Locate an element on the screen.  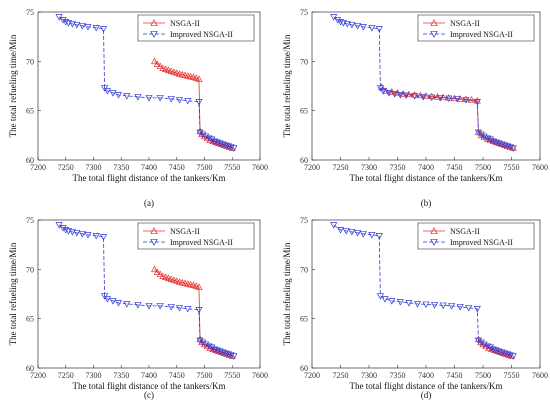
panel-caption: (a) is located at coordinates (149, 203).